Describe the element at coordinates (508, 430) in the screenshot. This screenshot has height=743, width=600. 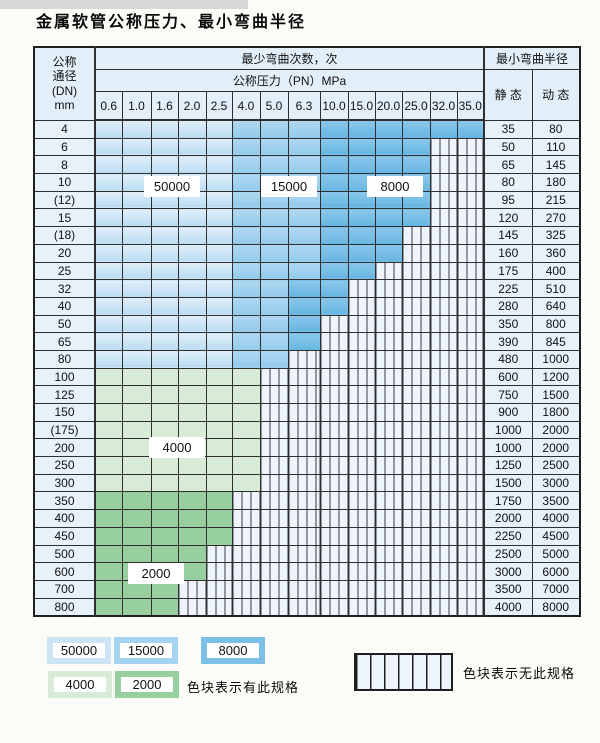
I see `static-value-cell: 1000` at that location.